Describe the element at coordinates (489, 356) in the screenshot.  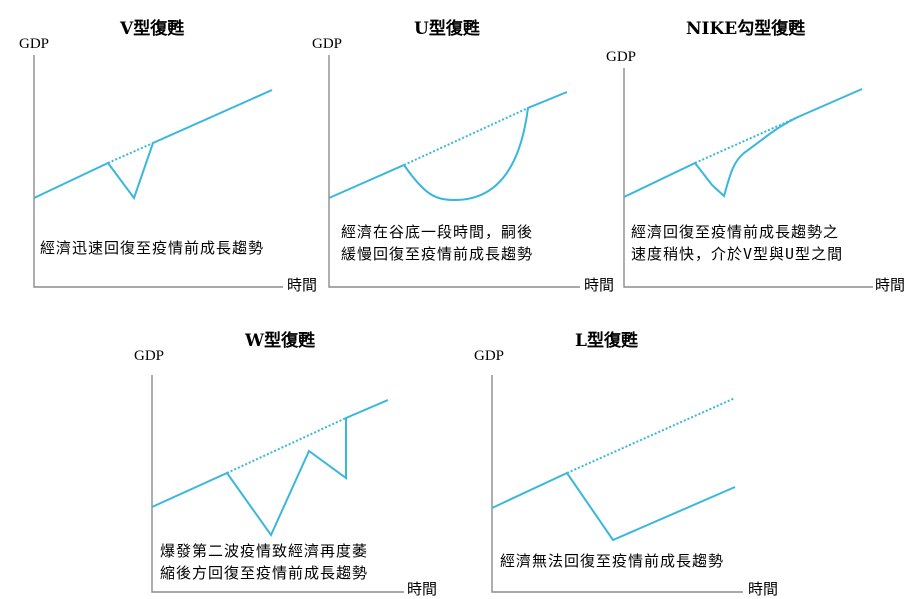
I see `l-y-axis-label: GDP` at that location.